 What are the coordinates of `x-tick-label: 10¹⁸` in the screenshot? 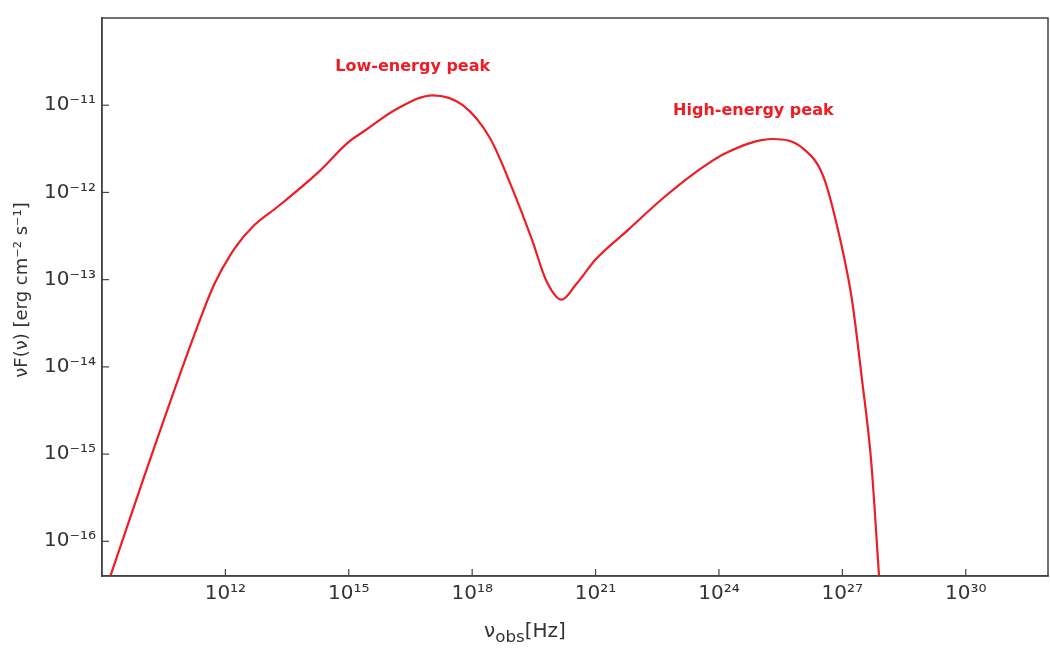 It's located at (472, 592).